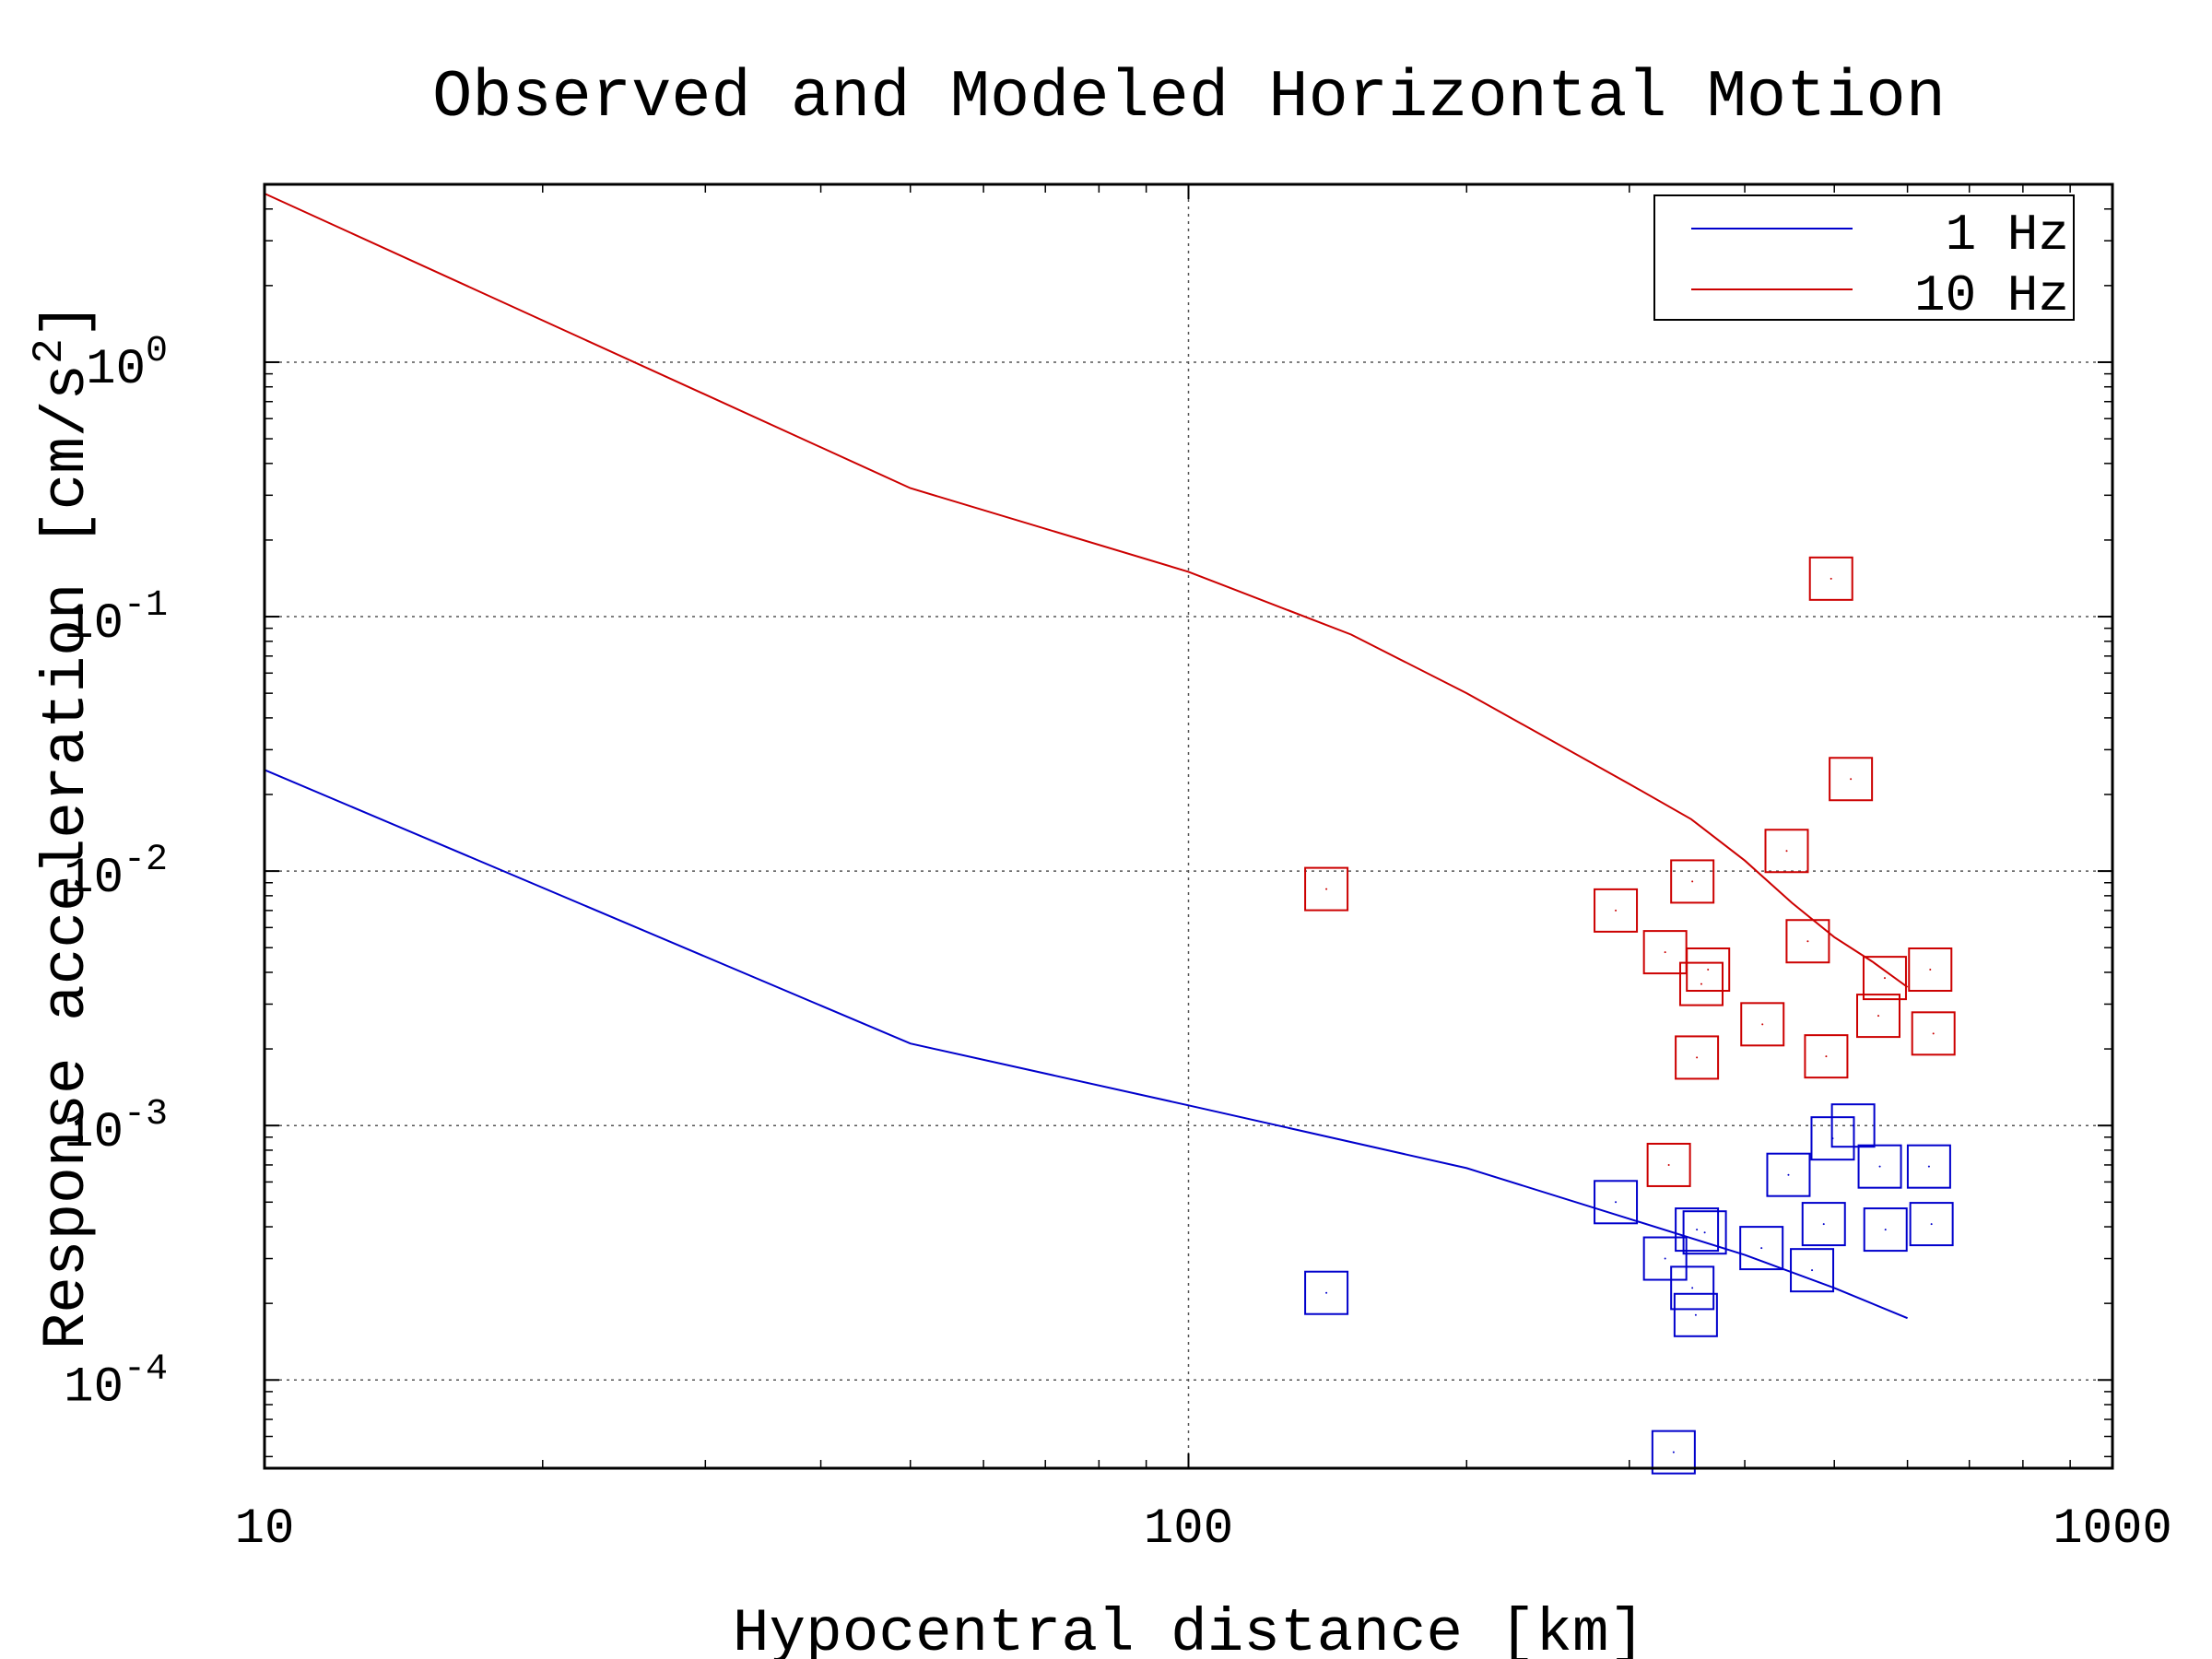  What do you see at coordinates (1189, 97) in the screenshot?
I see `chart-title: Observed and Modeled Horizontal Motion` at bounding box center [1189, 97].